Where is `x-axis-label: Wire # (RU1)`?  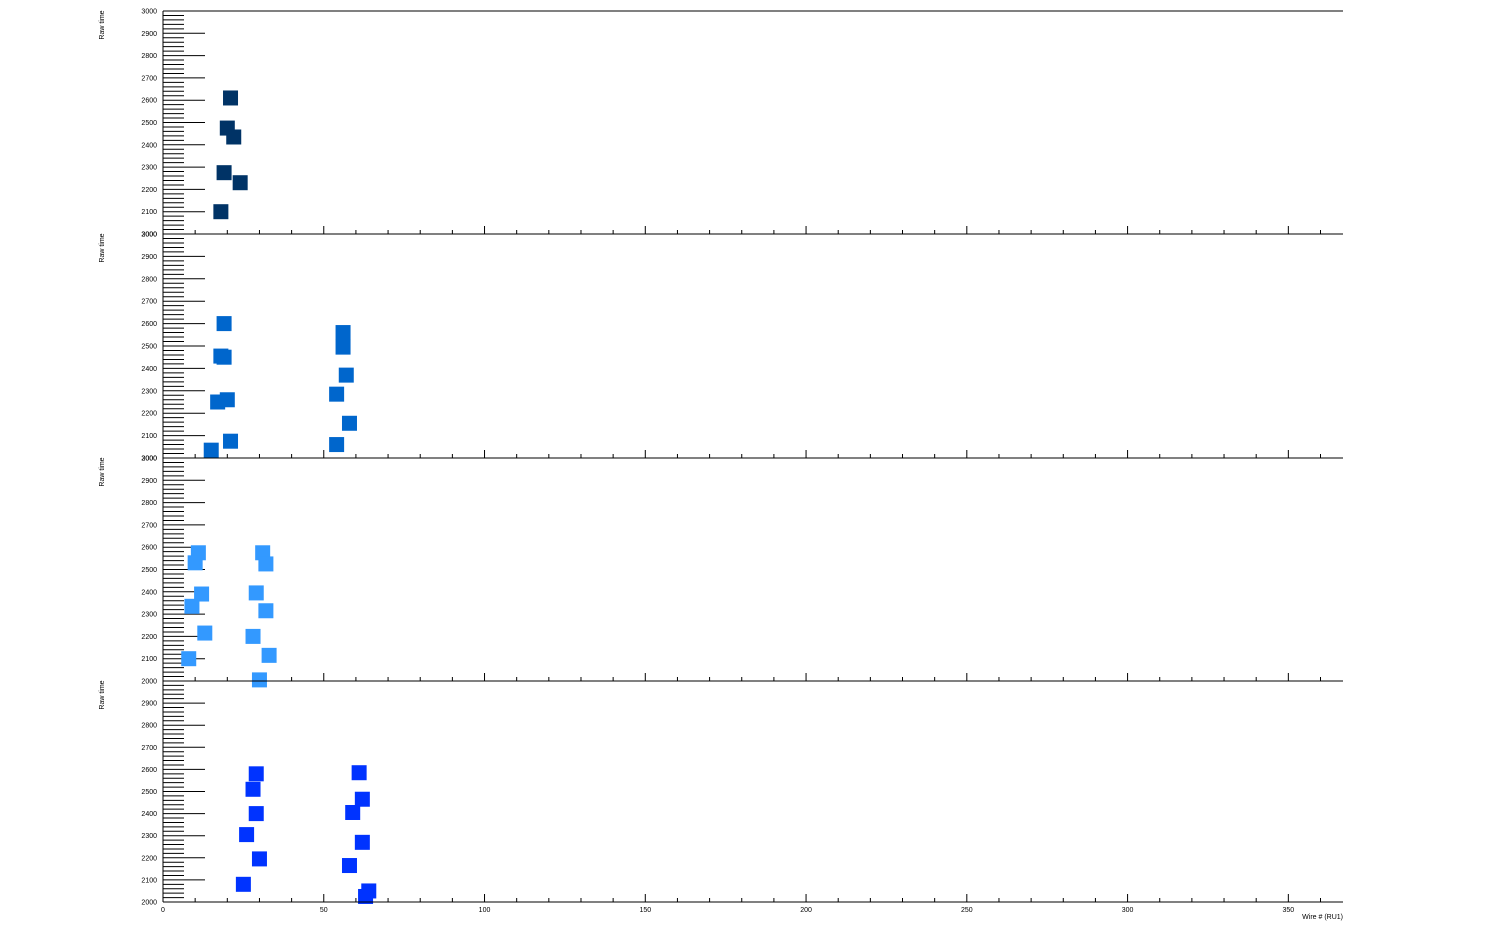 x-axis-label: Wire # (RU1) is located at coordinates (1322, 917).